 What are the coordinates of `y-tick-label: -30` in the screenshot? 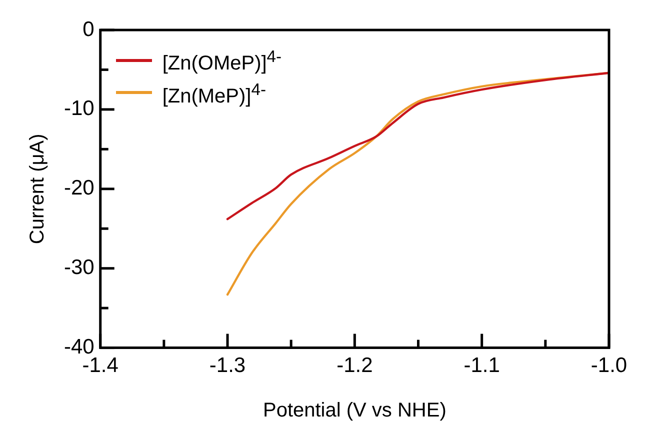 It's located at (79, 268).